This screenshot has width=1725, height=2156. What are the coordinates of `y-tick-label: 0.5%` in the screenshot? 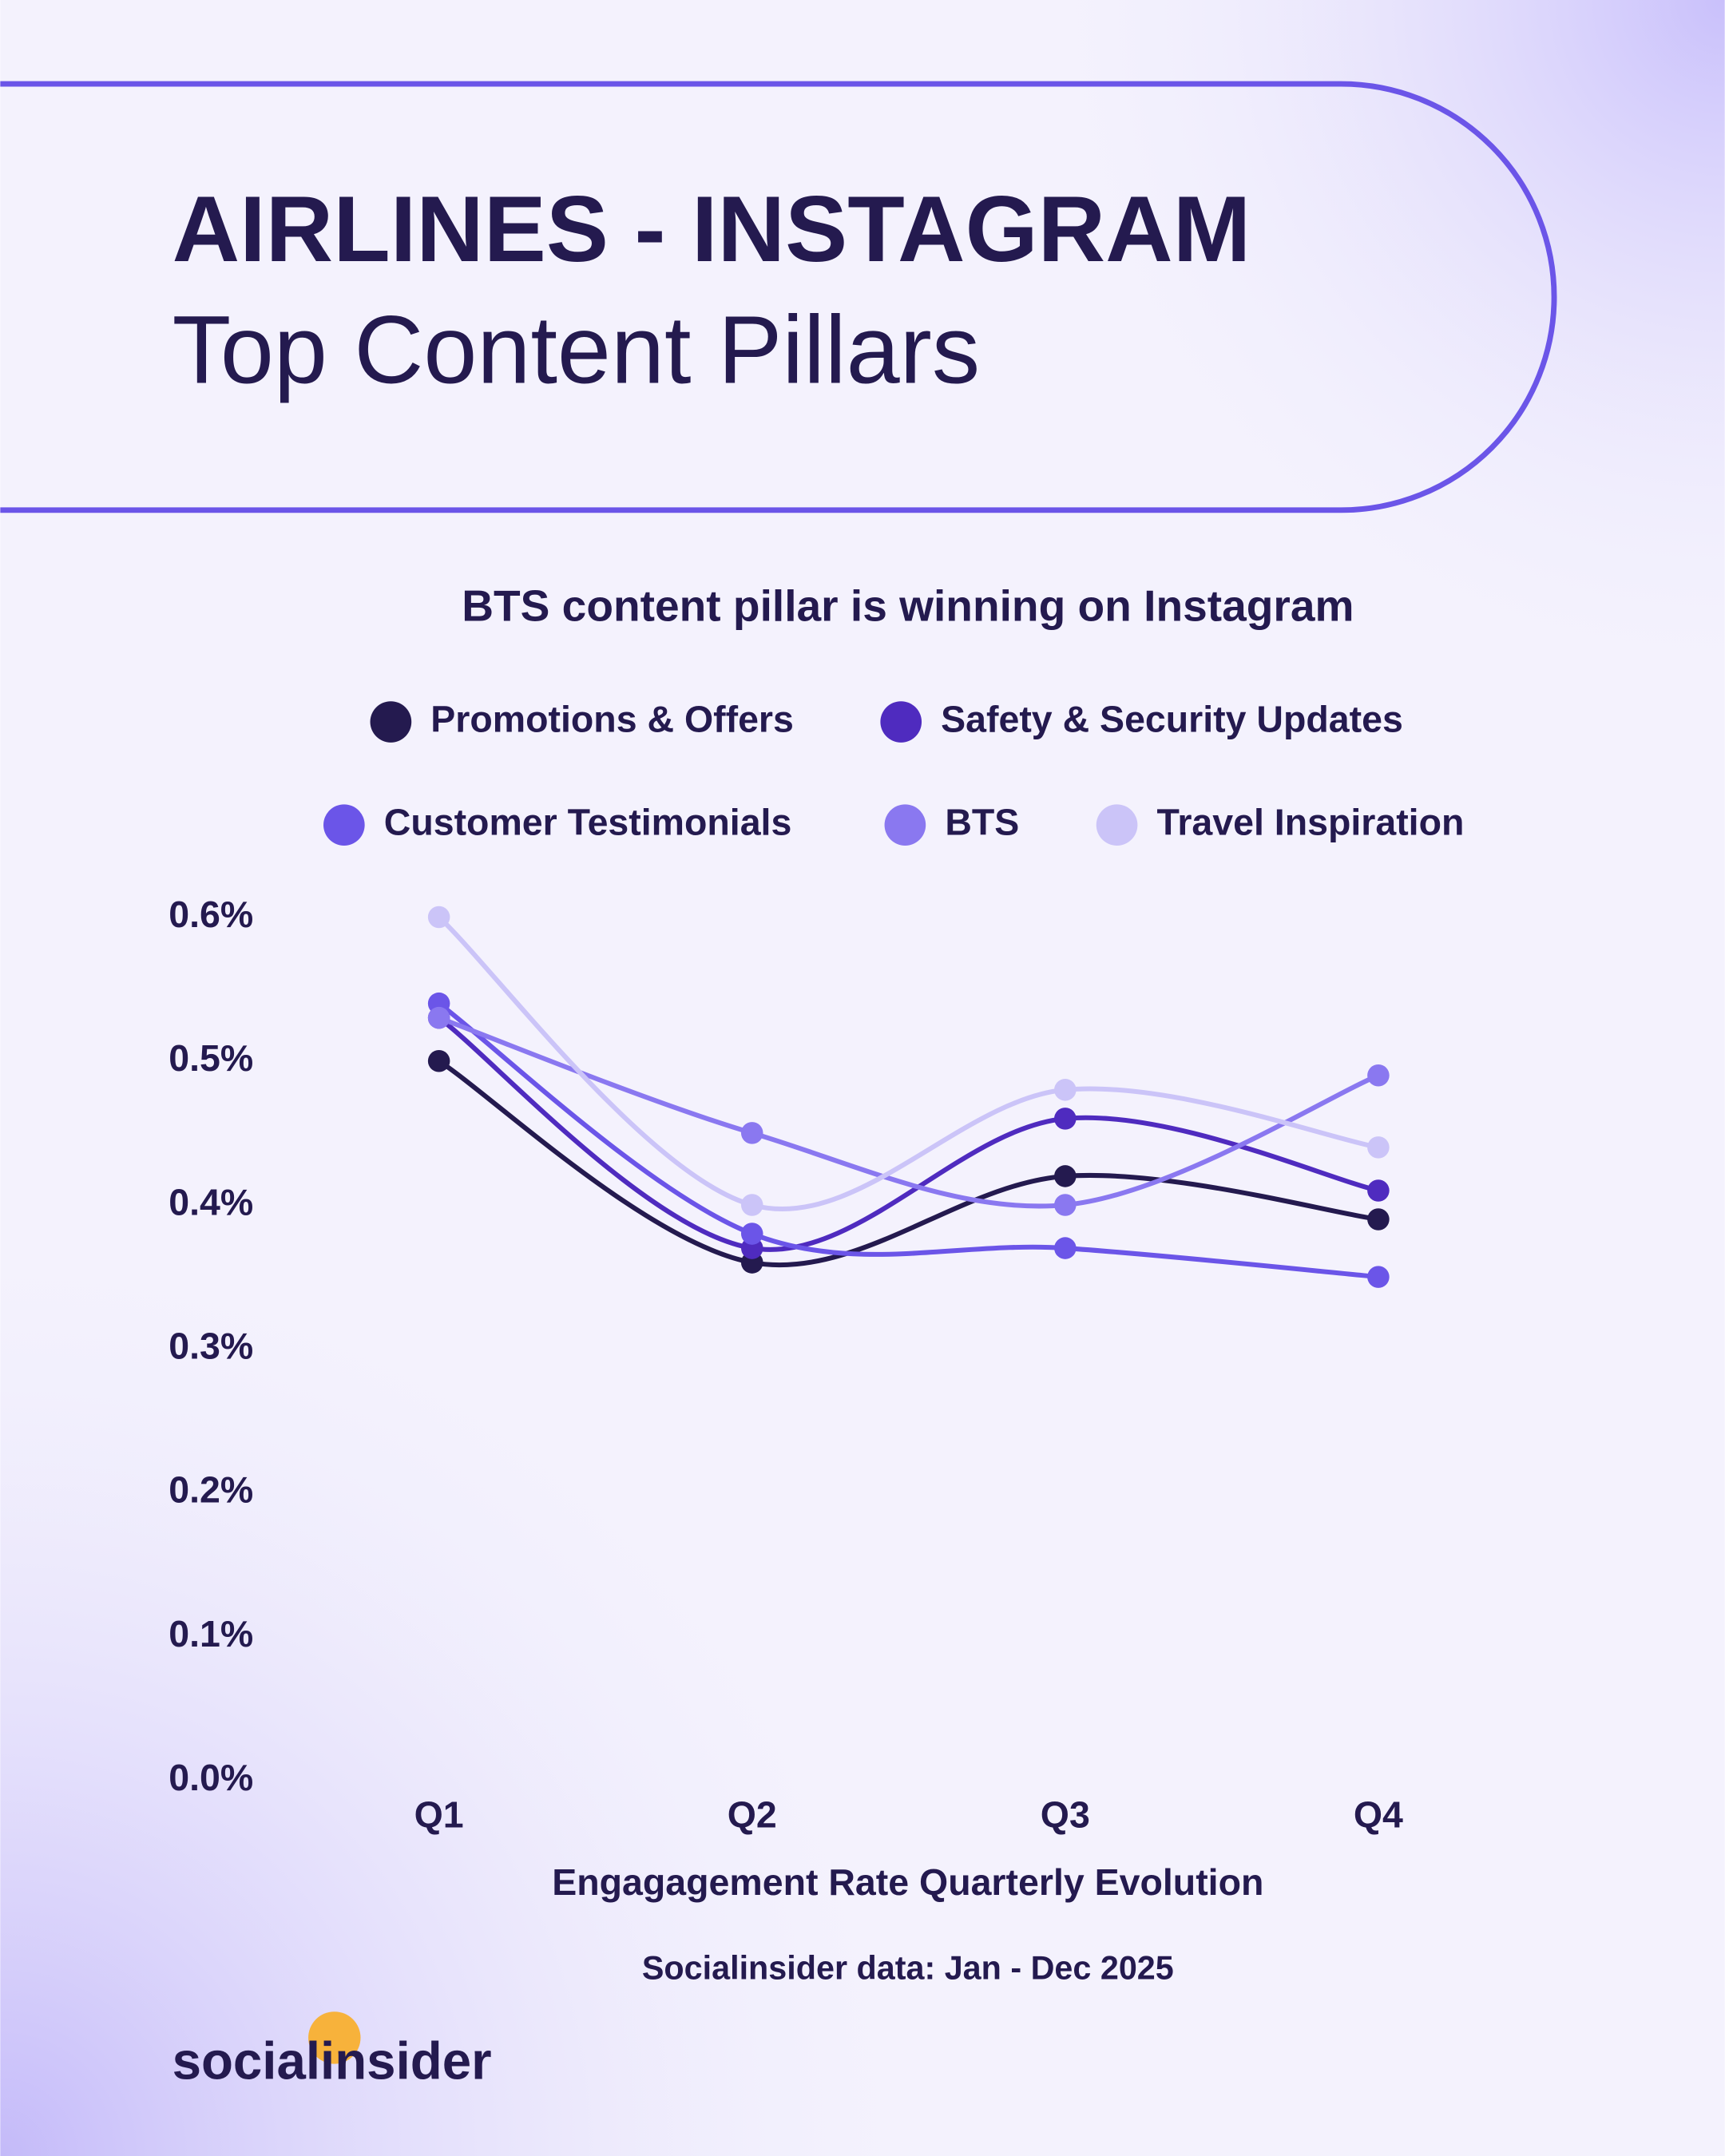 It's located at (211, 1058).